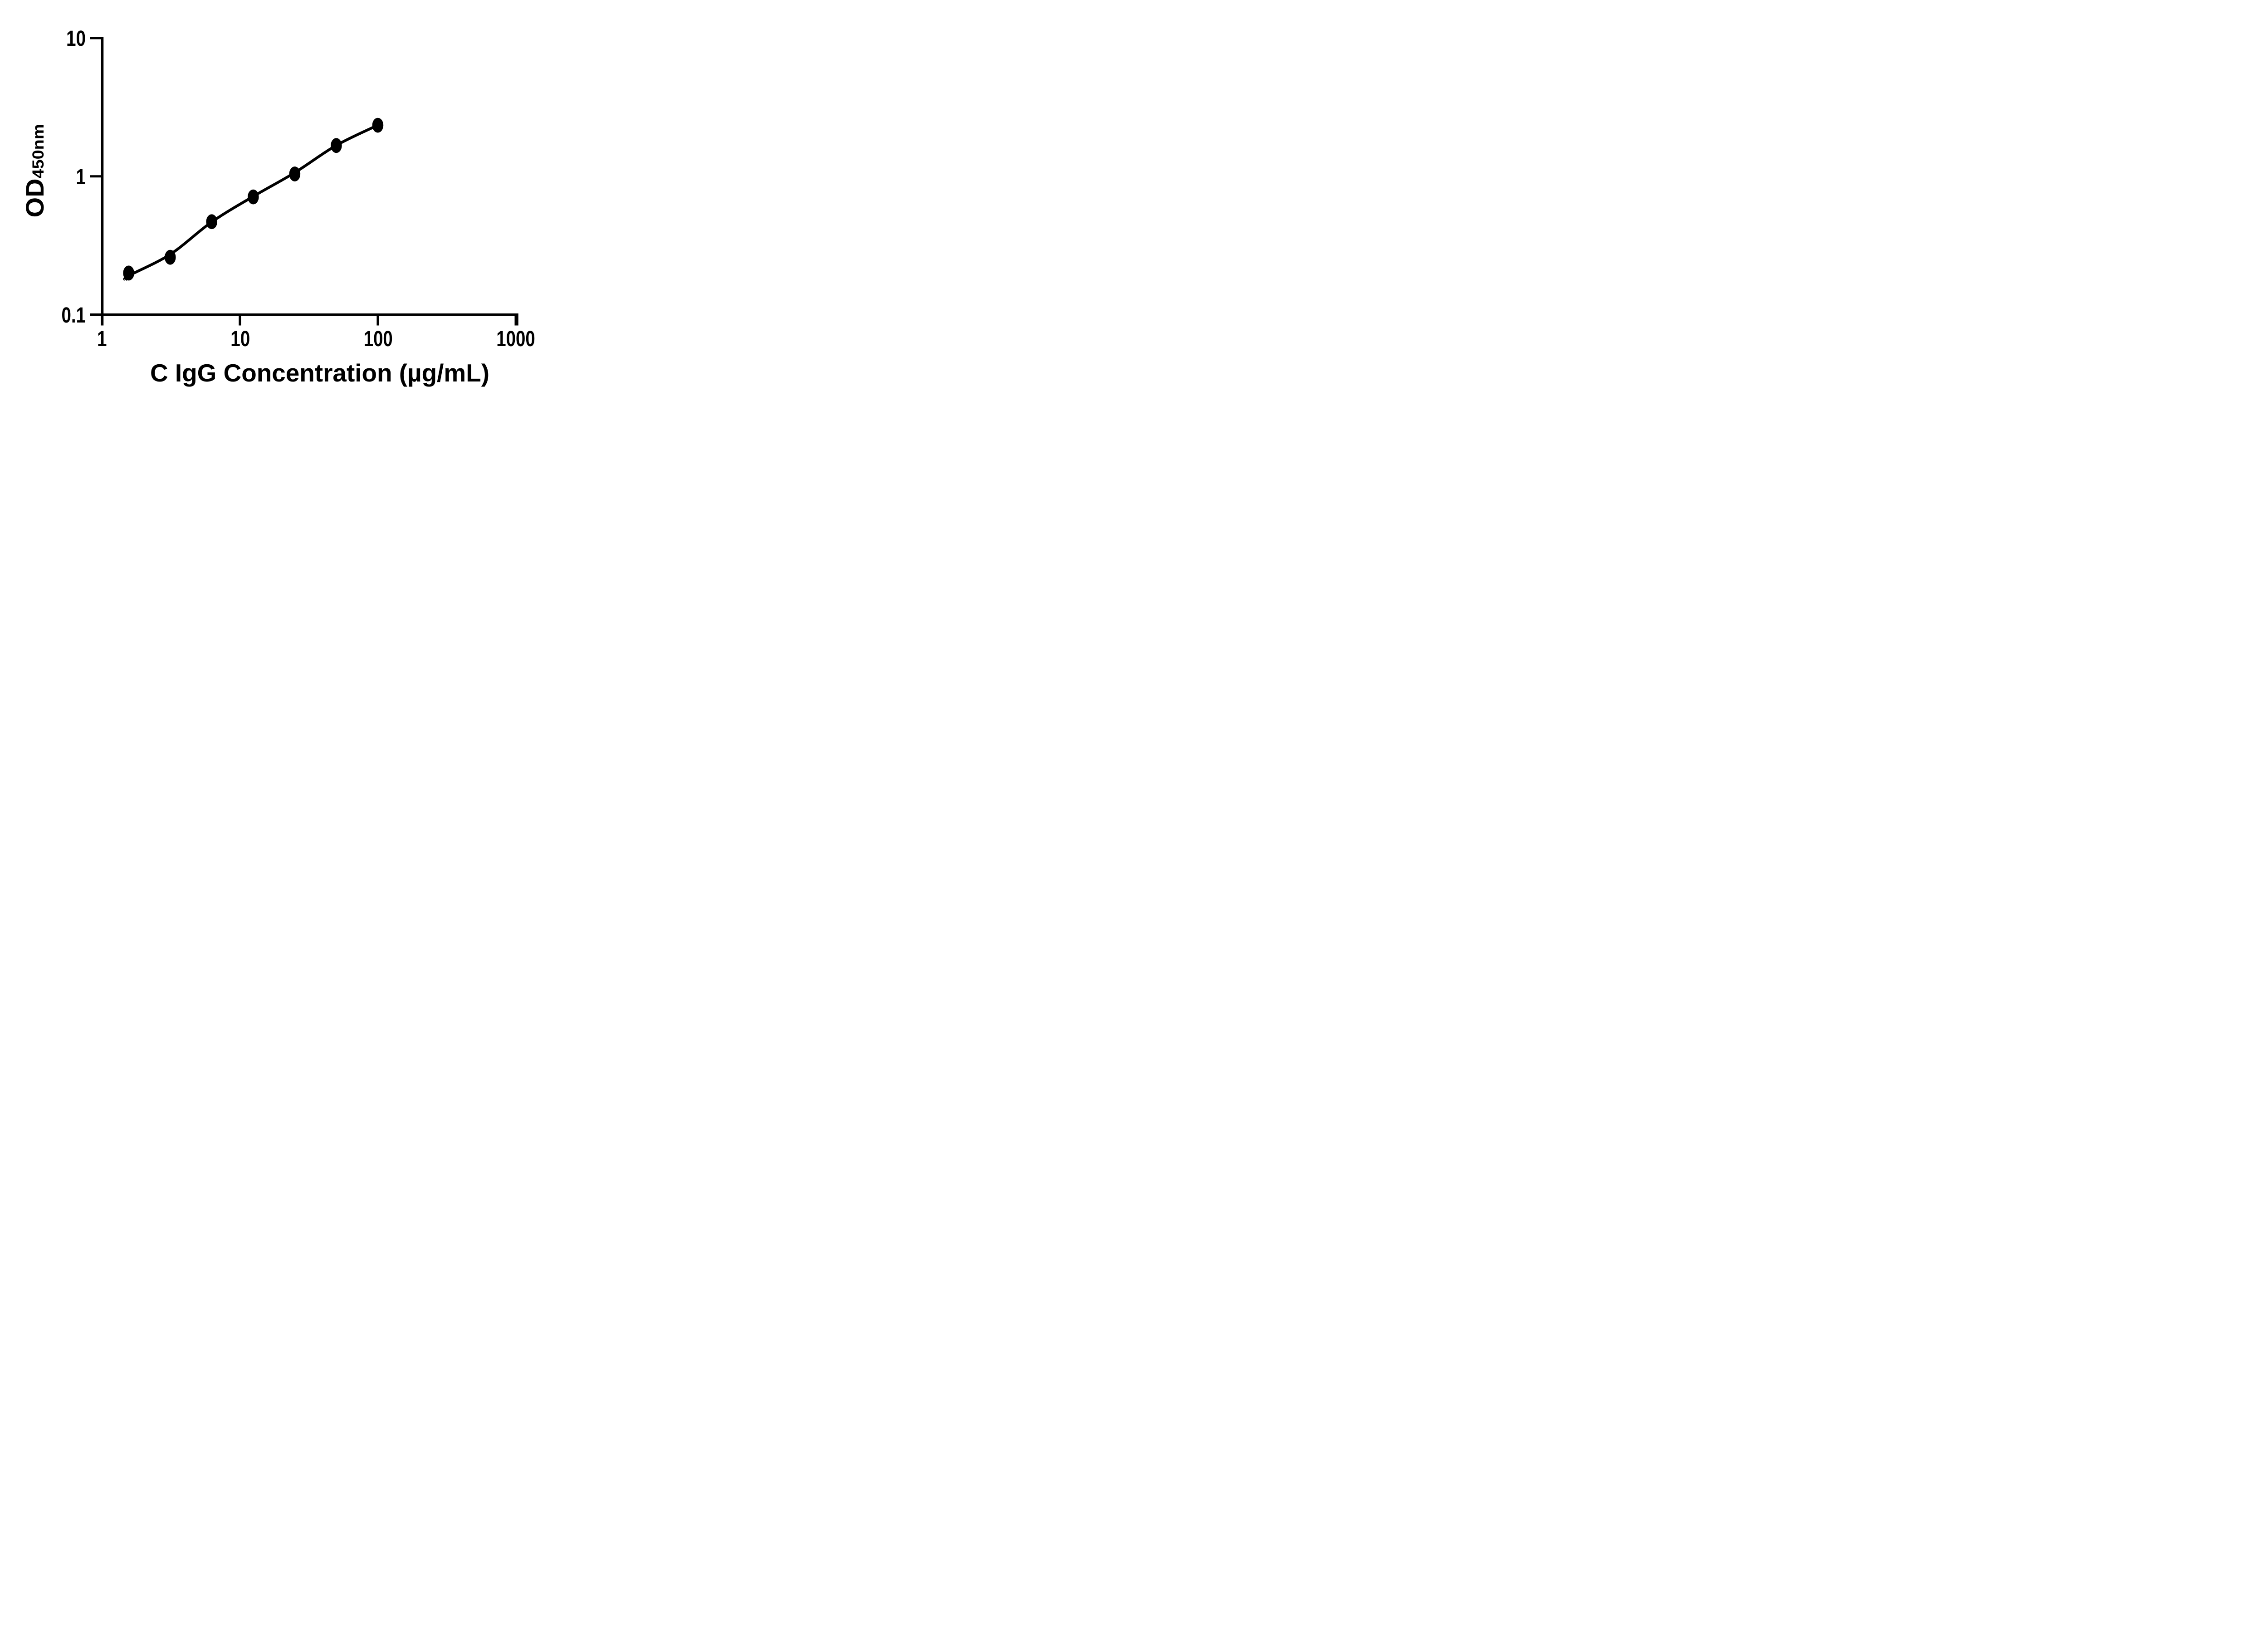 This screenshot has height=1633, width=2268. I want to click on x-axis-title: C IgG Concentration (µg/mL), so click(319, 373).